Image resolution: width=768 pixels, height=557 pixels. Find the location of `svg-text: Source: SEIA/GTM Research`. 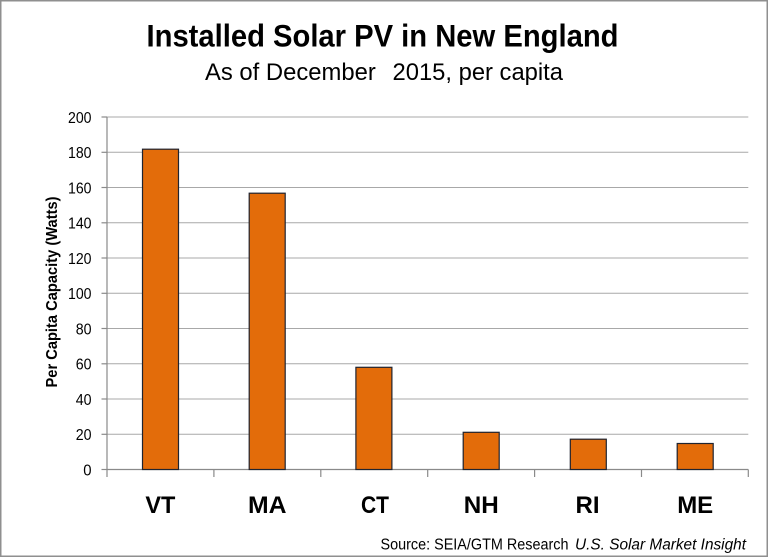

svg-text: Source: SEIA/GTM Research is located at coordinates (475, 545).